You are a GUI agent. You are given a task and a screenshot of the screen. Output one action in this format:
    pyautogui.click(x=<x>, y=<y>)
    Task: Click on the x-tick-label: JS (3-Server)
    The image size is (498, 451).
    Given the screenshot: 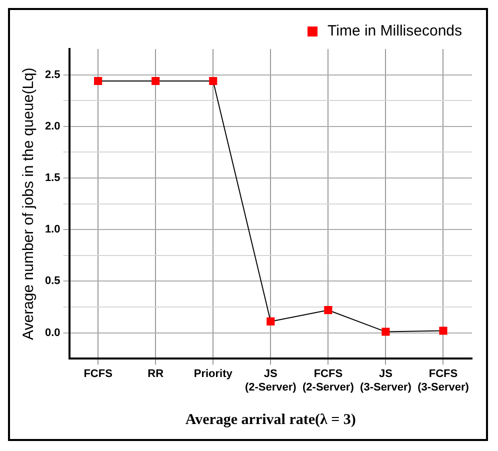 What is the action you would take?
    pyautogui.click(x=386, y=381)
    